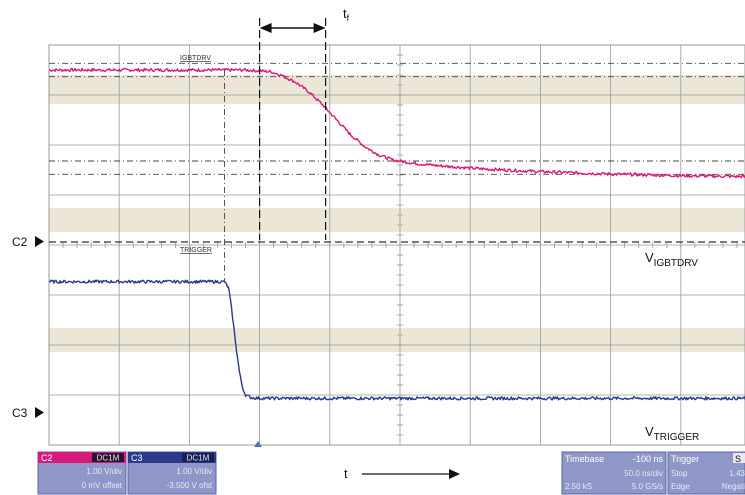 This screenshot has width=745, height=495. Describe the element at coordinates (685, 459) in the screenshot. I see `trigger-title: Trigger` at that location.